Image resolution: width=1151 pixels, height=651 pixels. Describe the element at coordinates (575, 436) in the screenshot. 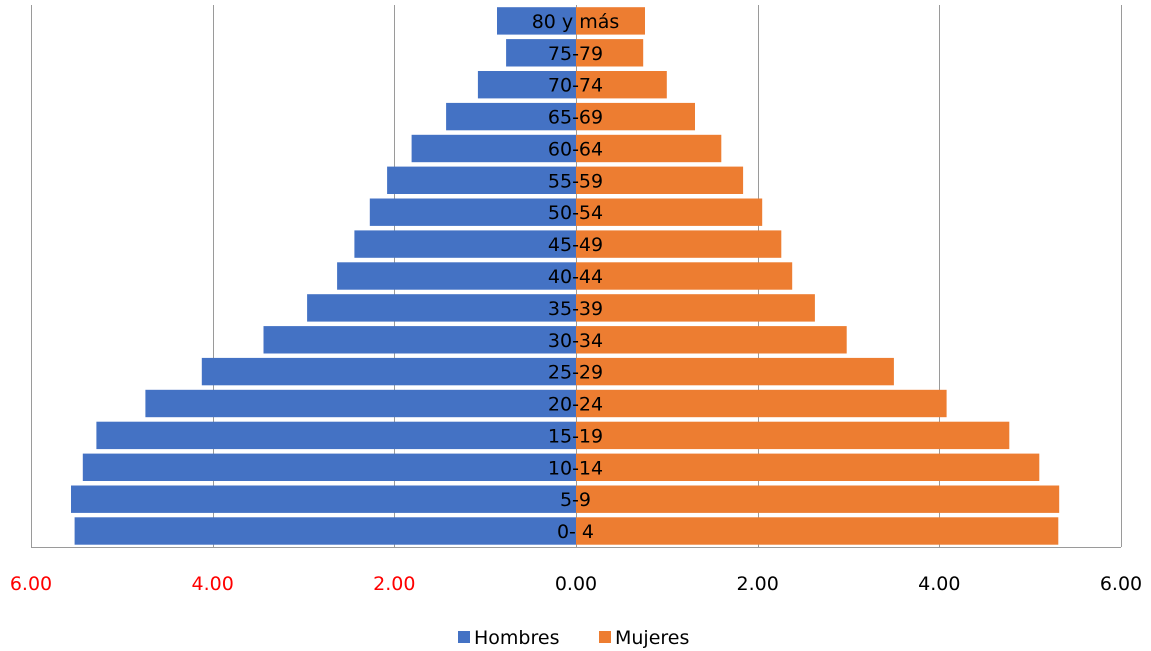

I see `category-label: 15-19` at that location.